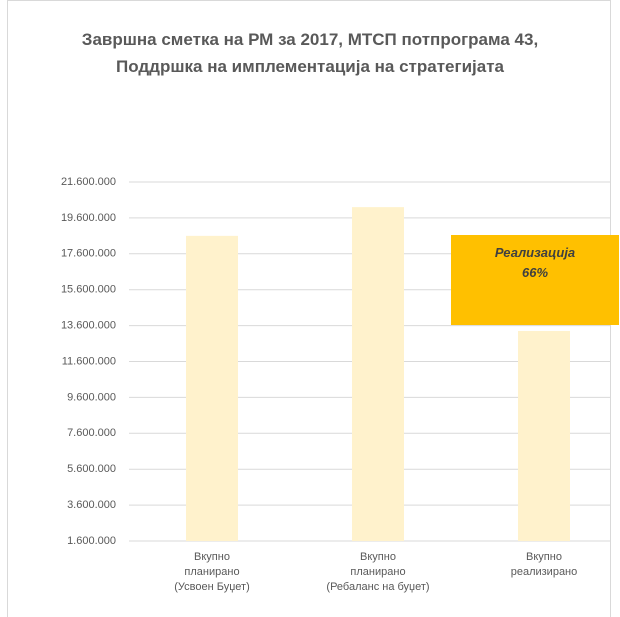 The height and width of the screenshot is (617, 620). I want to click on y-tick-label: 15.600.000, so click(88, 290).